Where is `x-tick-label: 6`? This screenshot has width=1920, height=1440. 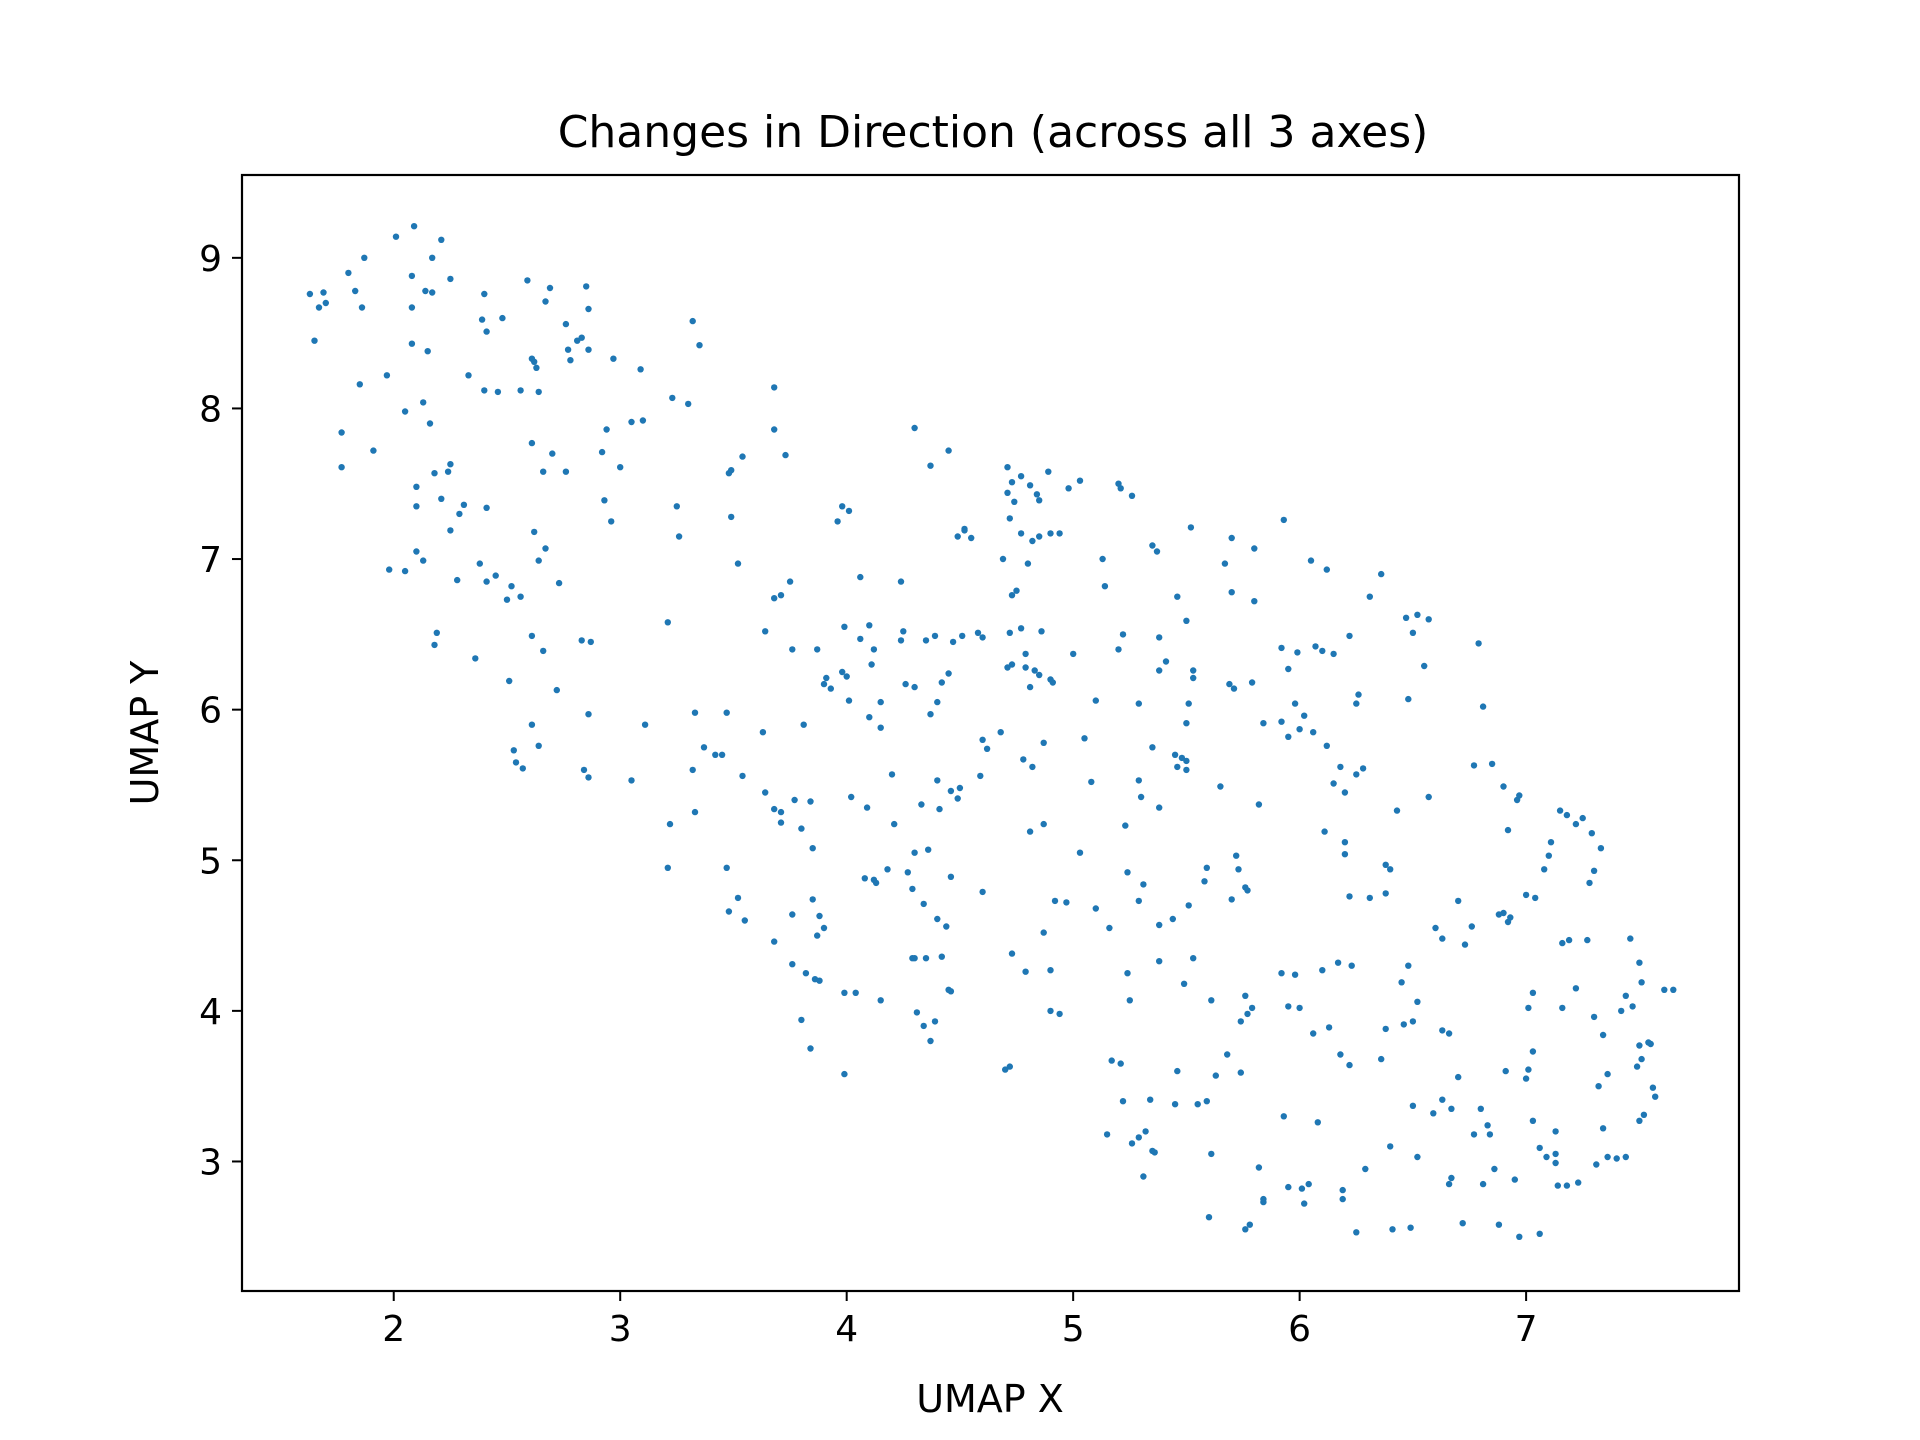 x-tick-label: 6 is located at coordinates (1299, 1329).